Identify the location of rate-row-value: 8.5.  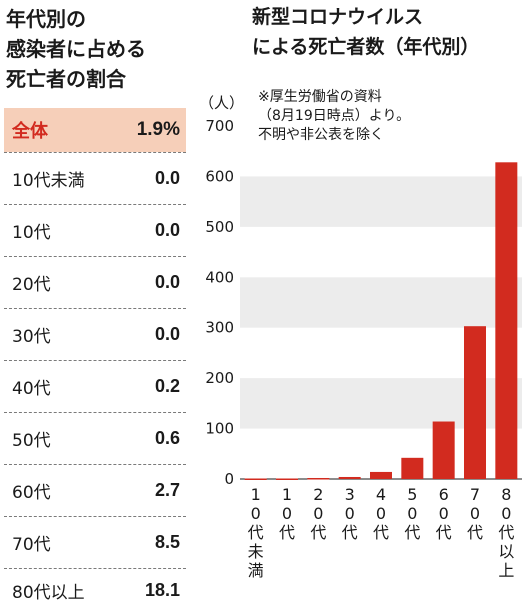
(167, 542).